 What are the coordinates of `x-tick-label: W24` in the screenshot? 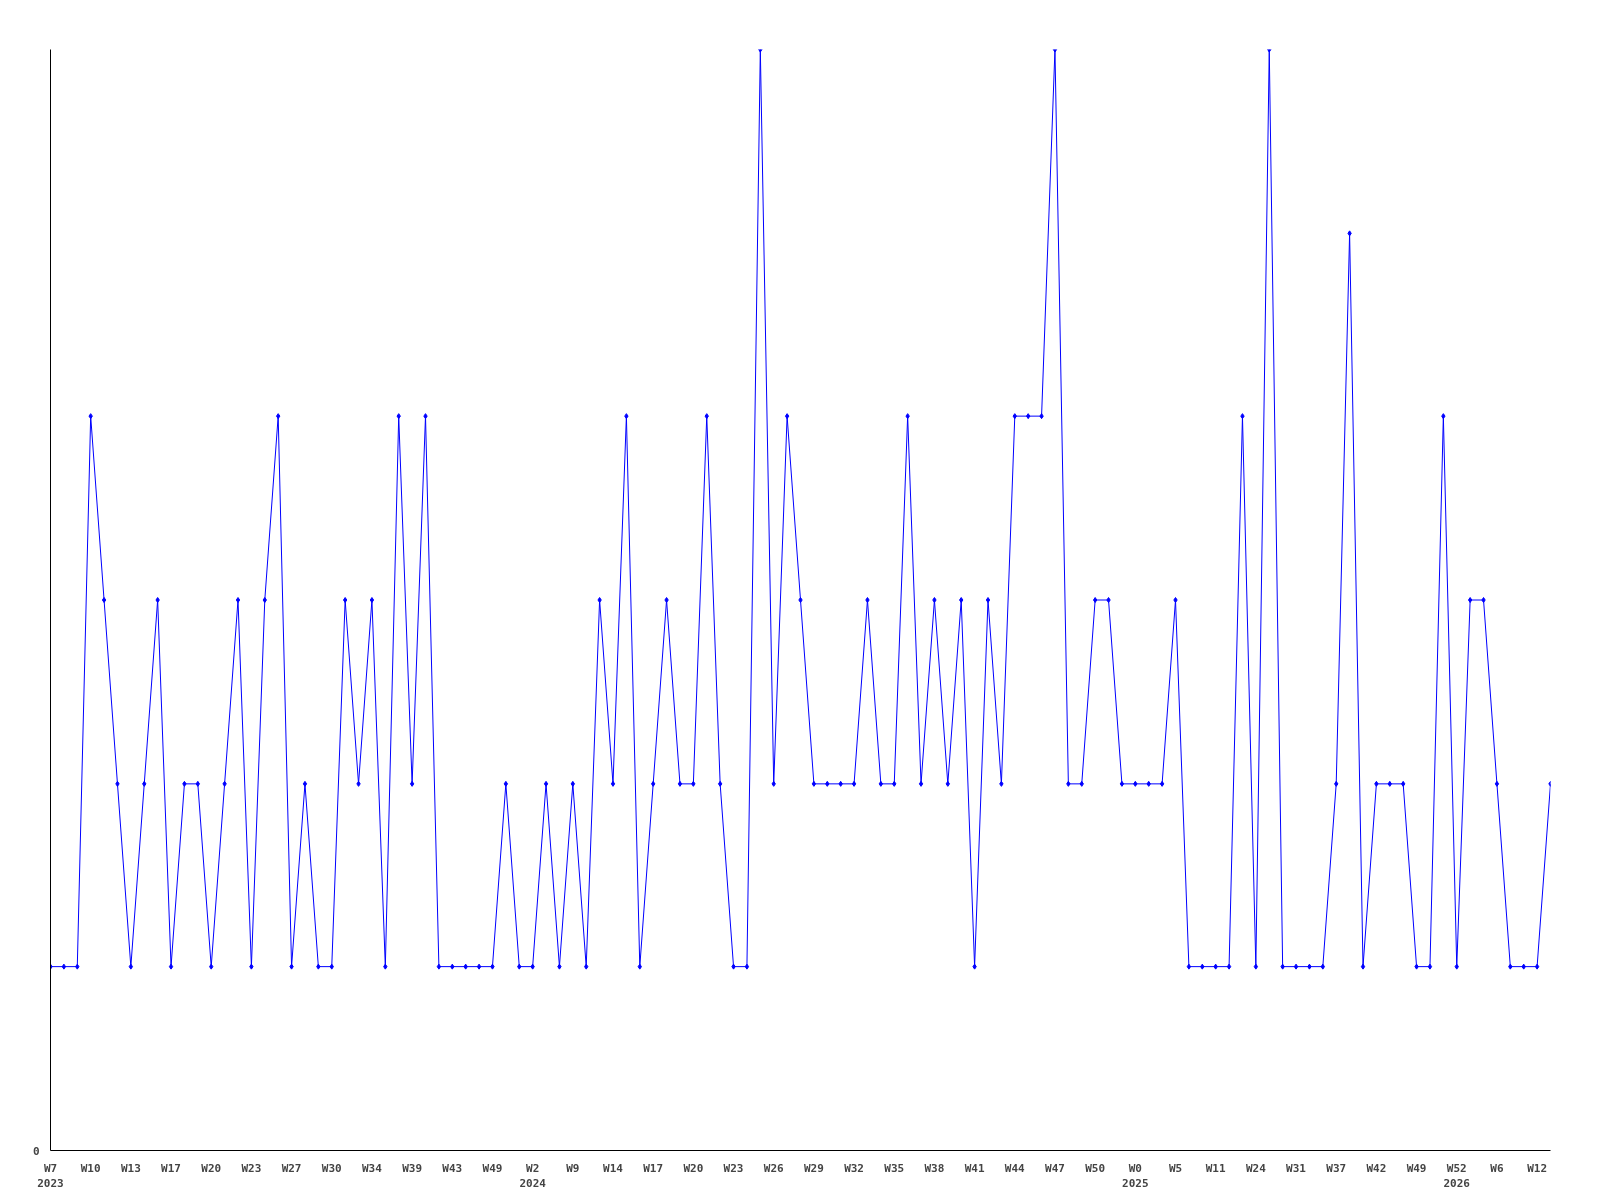 It's located at (1256, 1168).